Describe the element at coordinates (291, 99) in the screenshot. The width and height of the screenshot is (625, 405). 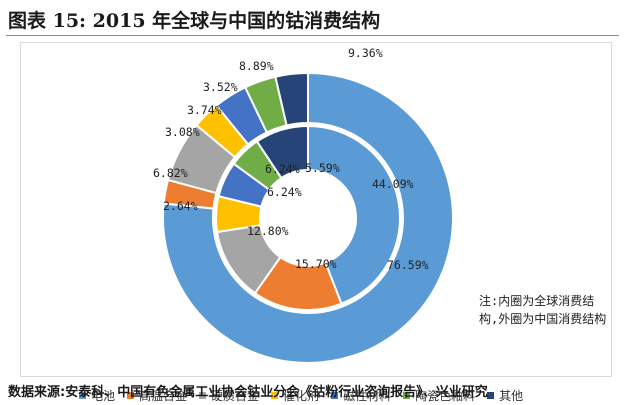
I see `outer-slice-other` at that location.